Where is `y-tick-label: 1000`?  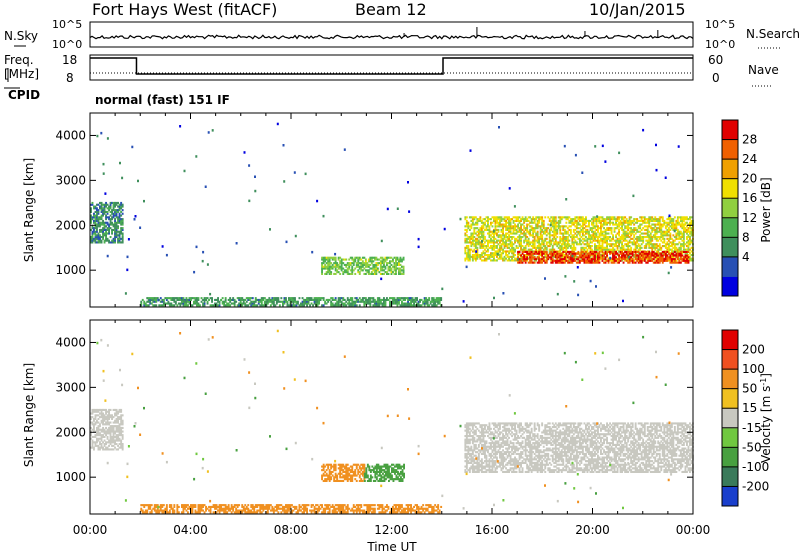 y-tick-label: 1000 is located at coordinates (70, 270).